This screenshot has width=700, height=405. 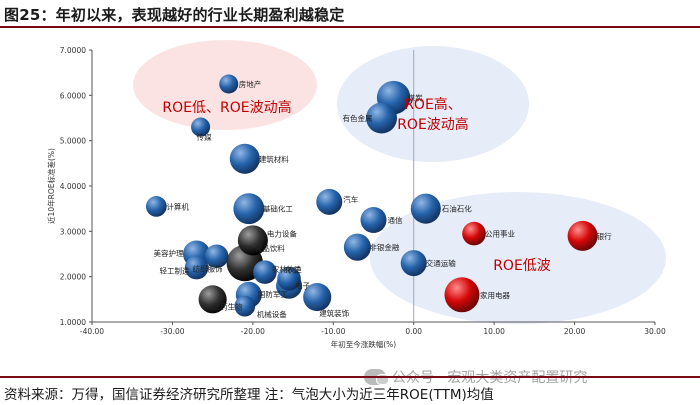 What do you see at coordinates (522, 266) in the screenshot?
I see `annotation-low-roe-vol: ROE低波` at bounding box center [522, 266].